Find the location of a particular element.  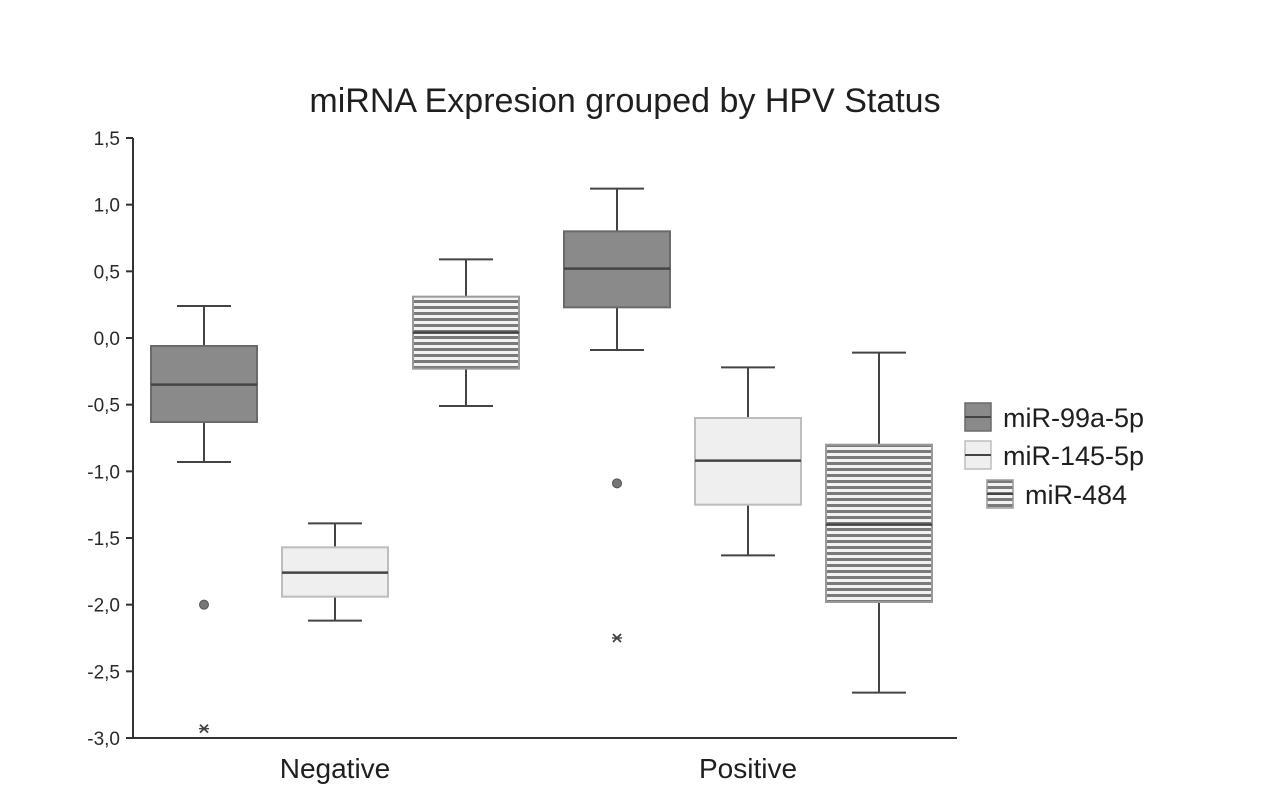

legend-item-miR-145-5p: miR-145-5p is located at coordinates (1054, 455).